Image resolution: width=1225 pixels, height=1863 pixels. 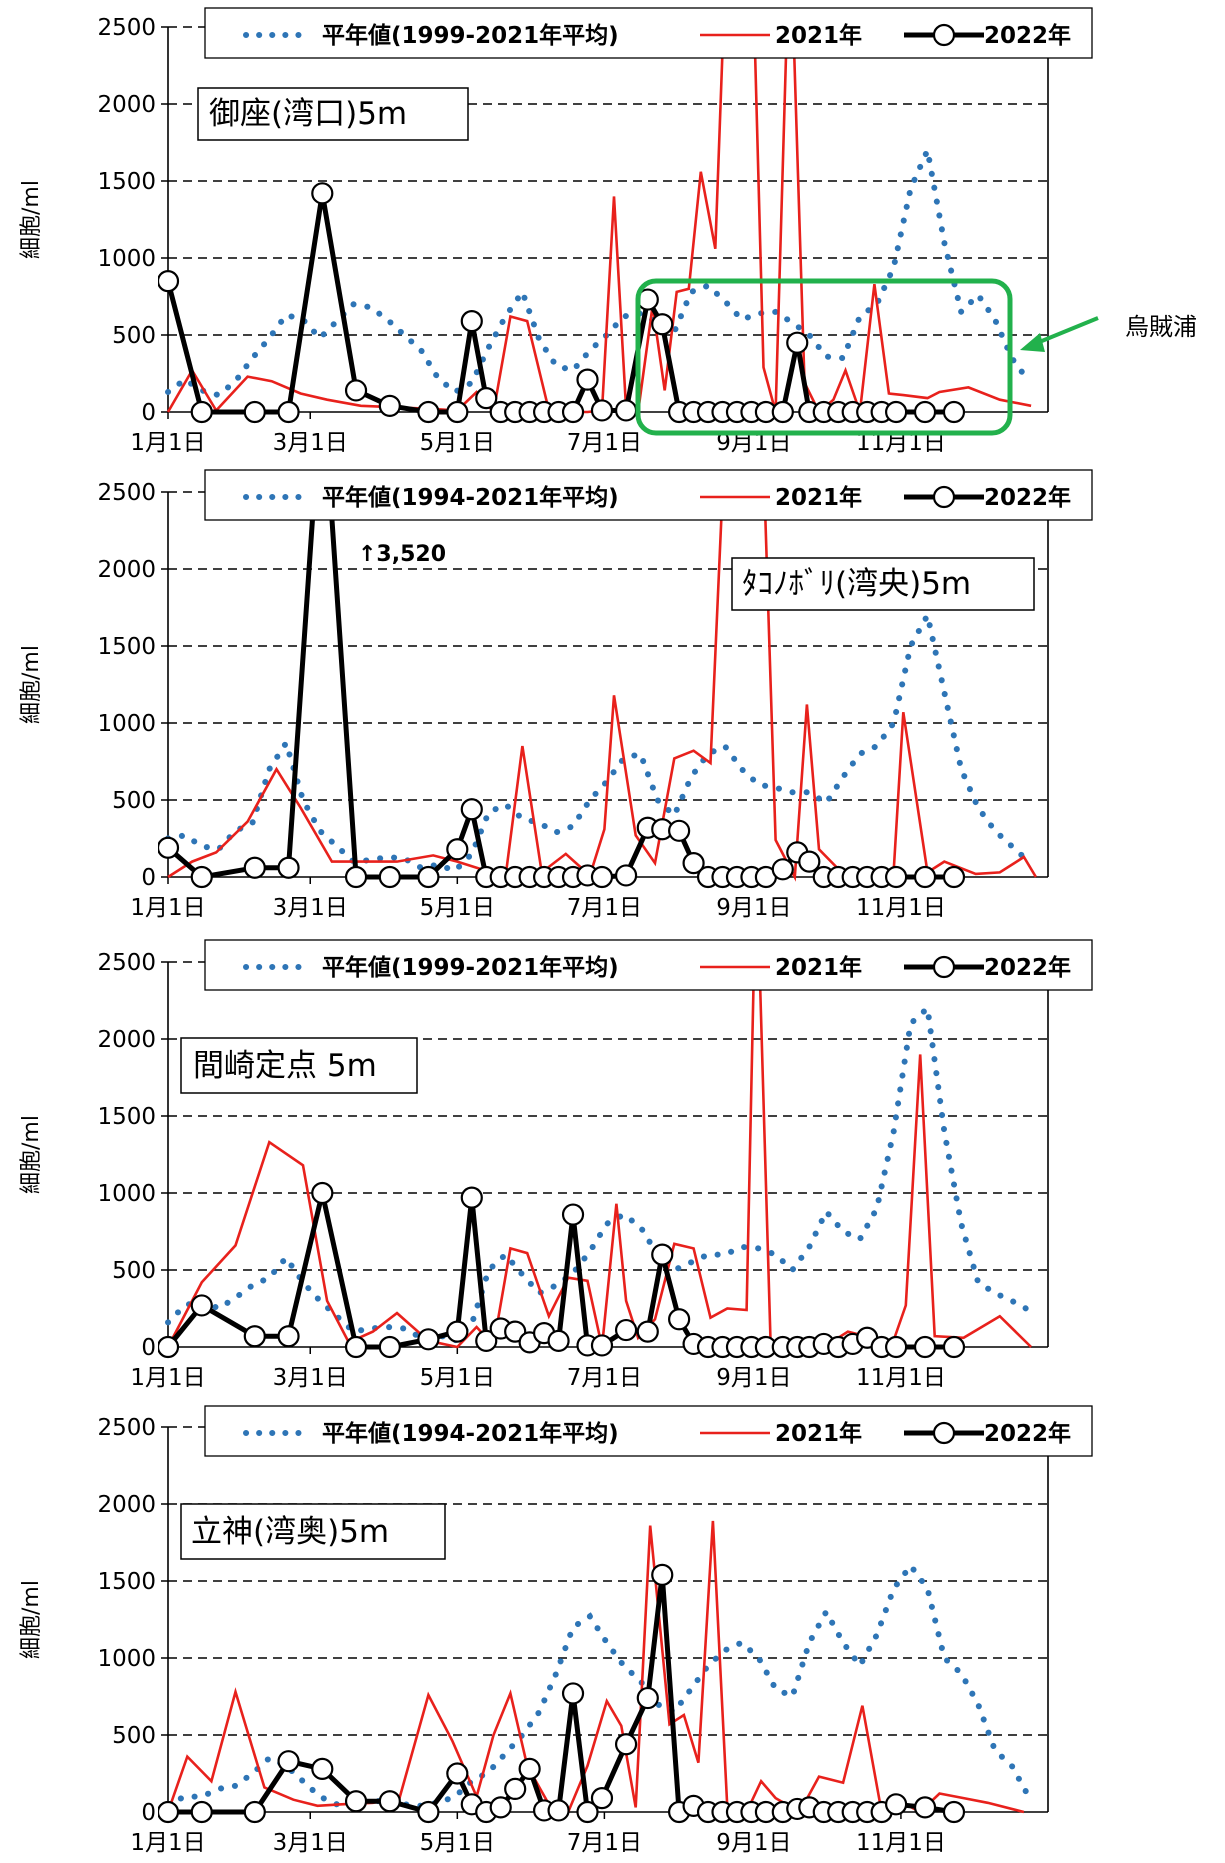 What do you see at coordinates (470, 967) in the screenshot?
I see `legend-label-normal: 平年値(1999-2021年平均)` at bounding box center [470, 967].